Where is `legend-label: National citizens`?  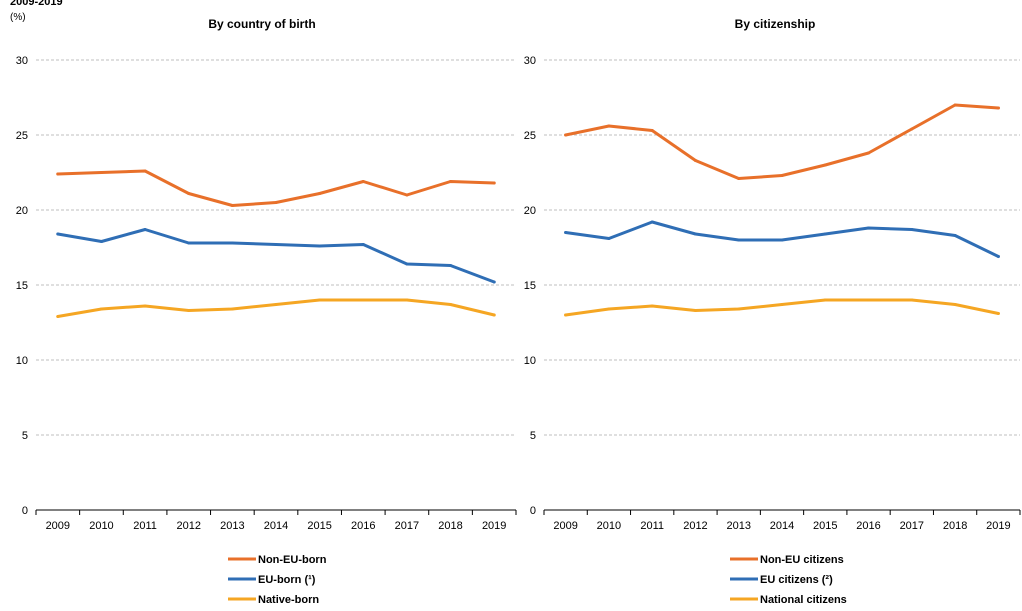 legend-label: National citizens is located at coordinates (803, 600).